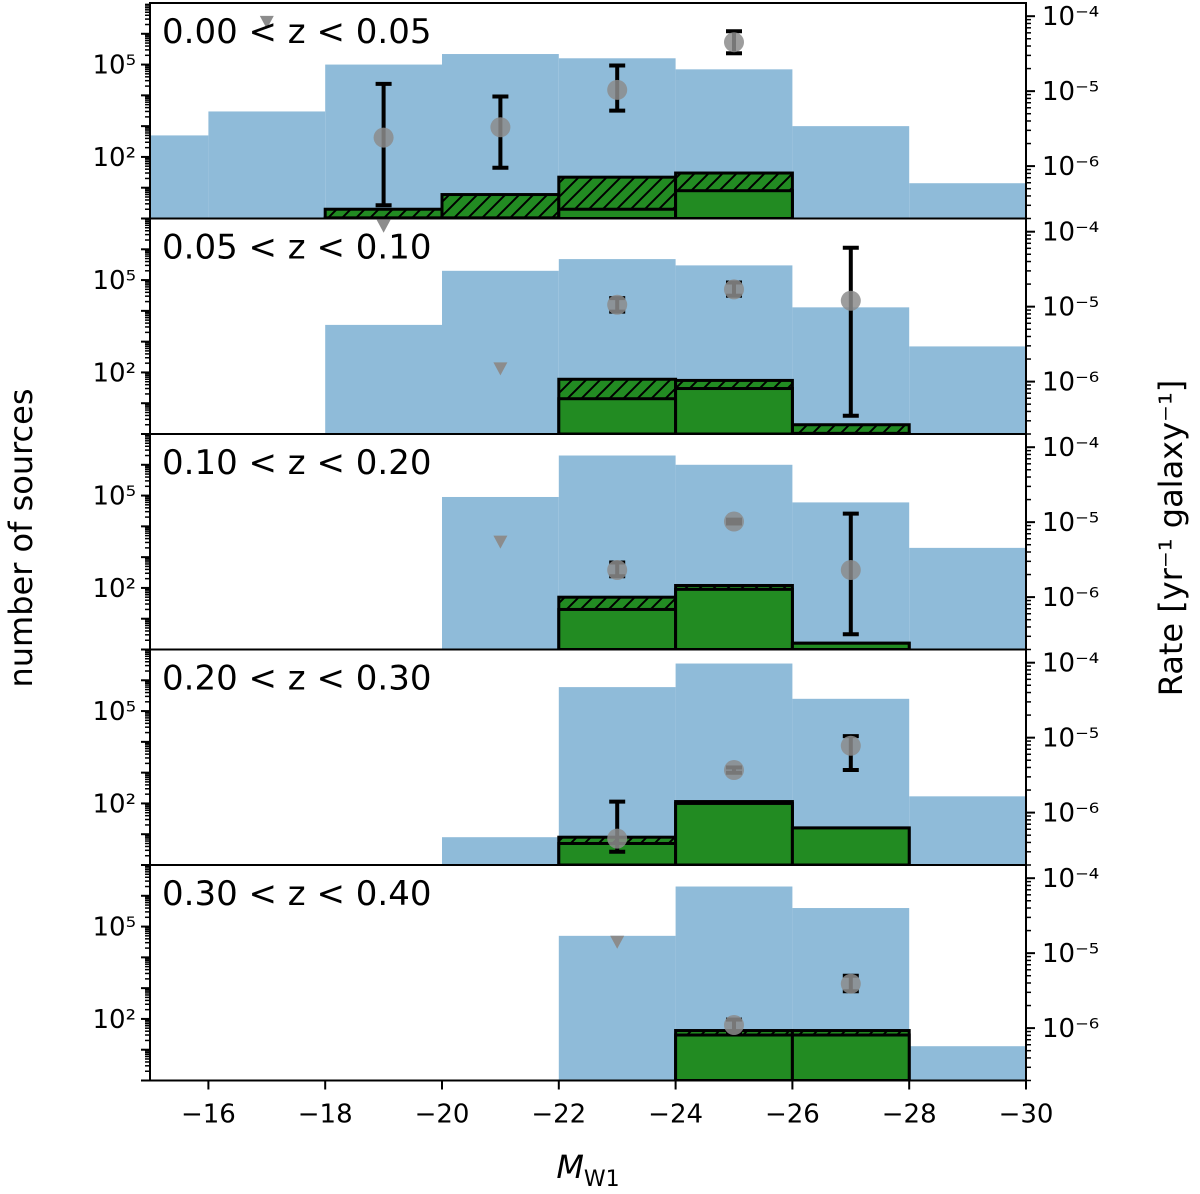  What do you see at coordinates (325, 1115) in the screenshot?
I see `x-tick-label: −18` at bounding box center [325, 1115].